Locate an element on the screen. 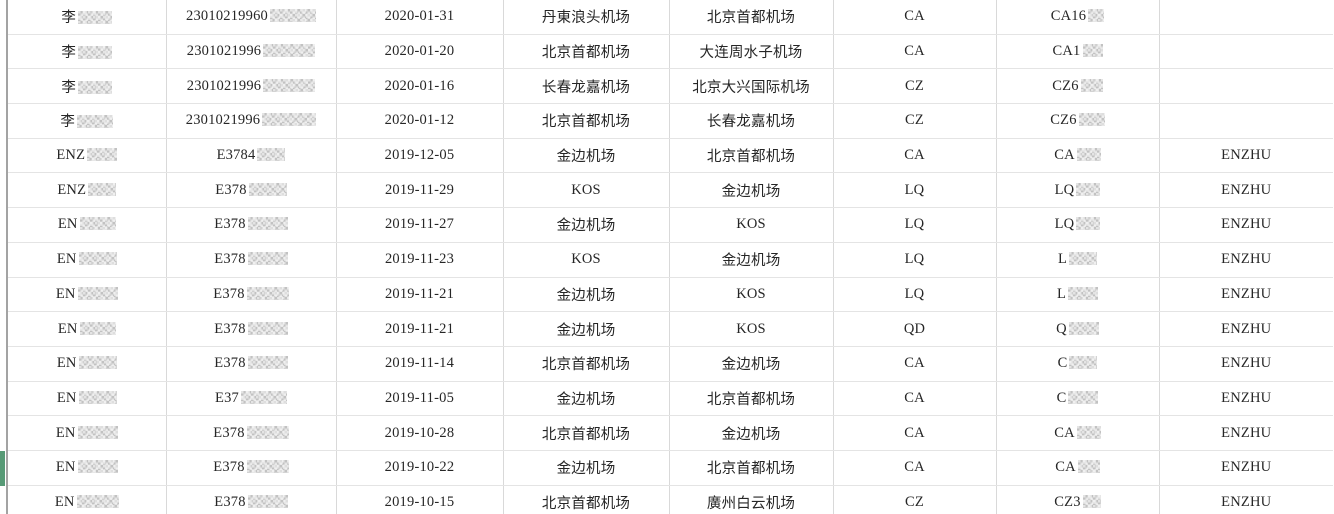  flight-date-text: 2019-11-05 is located at coordinates (419, 397).